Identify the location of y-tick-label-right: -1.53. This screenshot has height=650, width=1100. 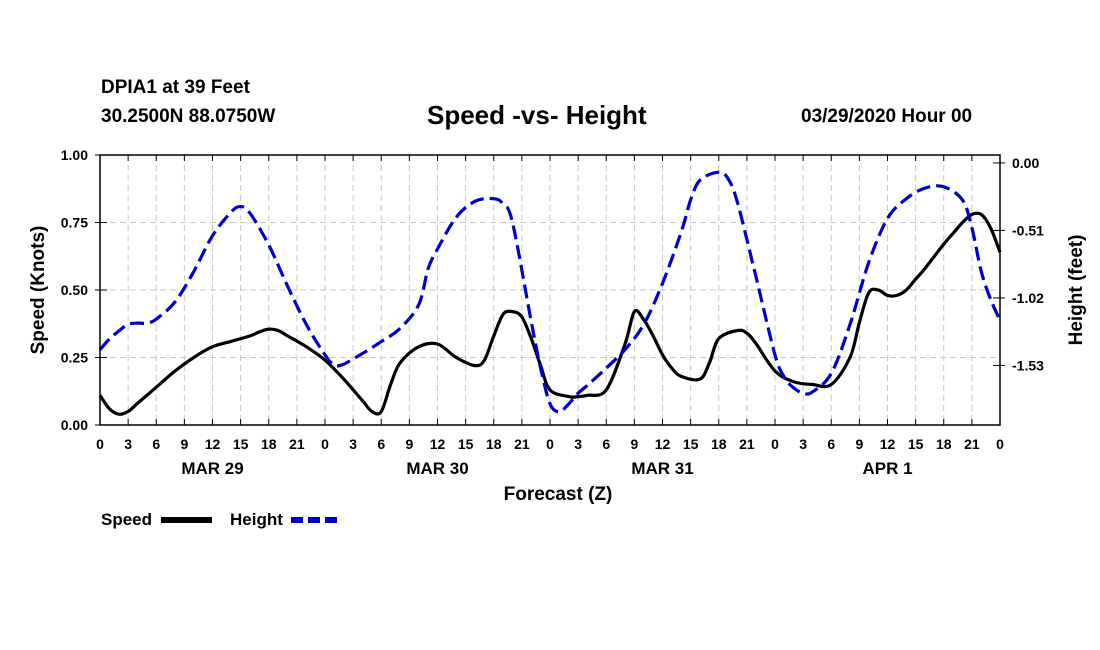
(1028, 365).